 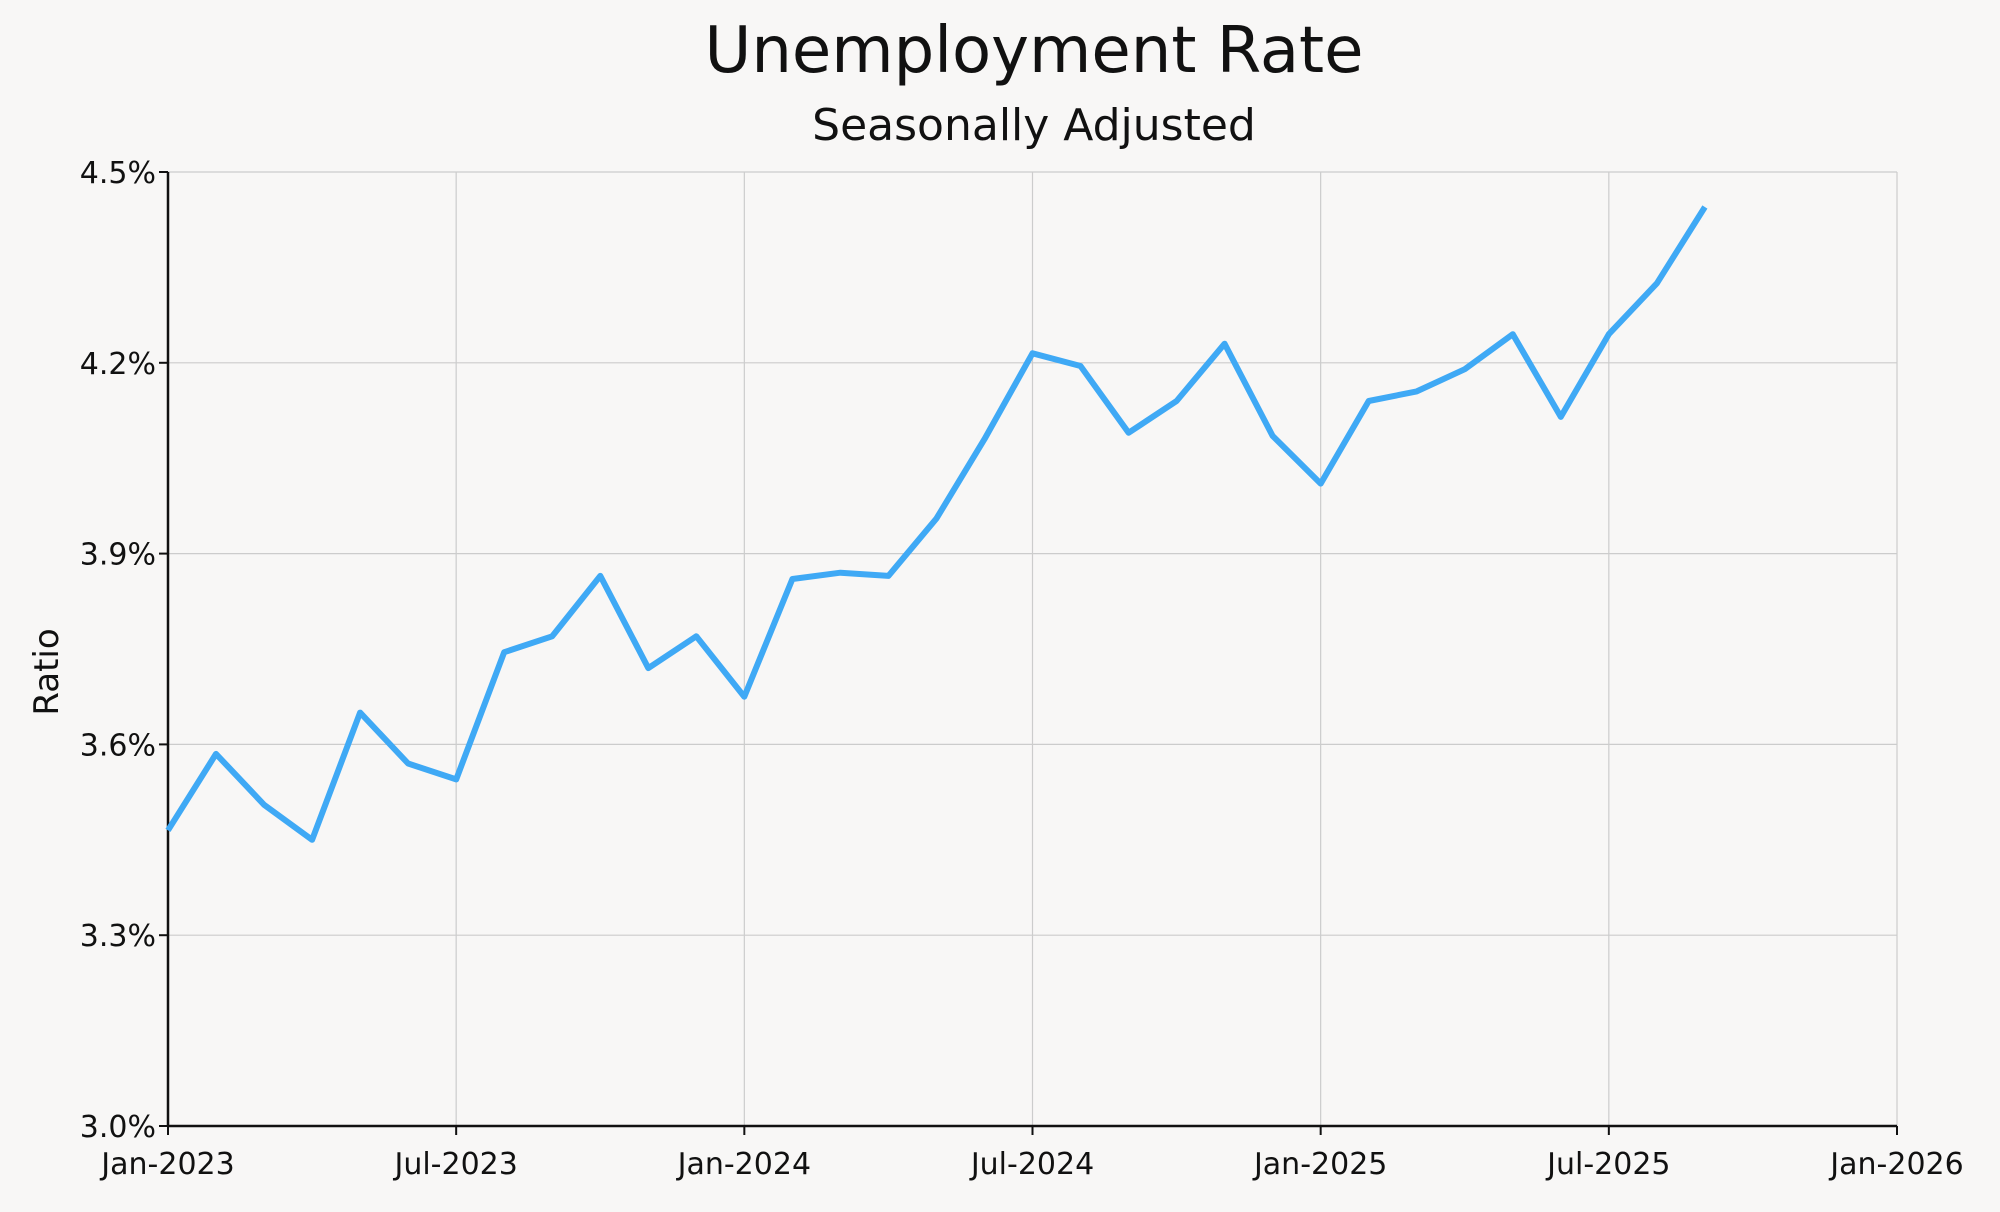 What do you see at coordinates (118, 745) in the screenshot?
I see `y-tick-label: 3.6%` at bounding box center [118, 745].